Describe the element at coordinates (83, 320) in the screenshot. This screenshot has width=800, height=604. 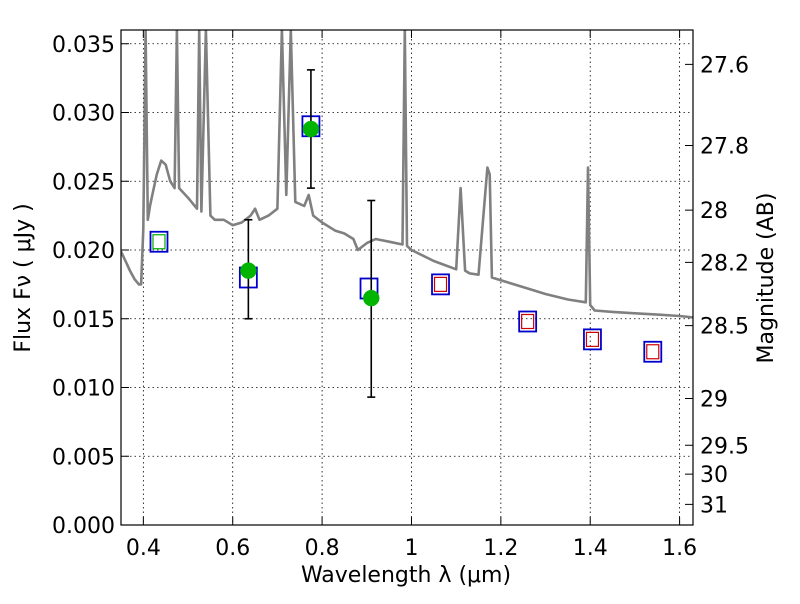
I see `y-tick-label: 0.015` at that location.